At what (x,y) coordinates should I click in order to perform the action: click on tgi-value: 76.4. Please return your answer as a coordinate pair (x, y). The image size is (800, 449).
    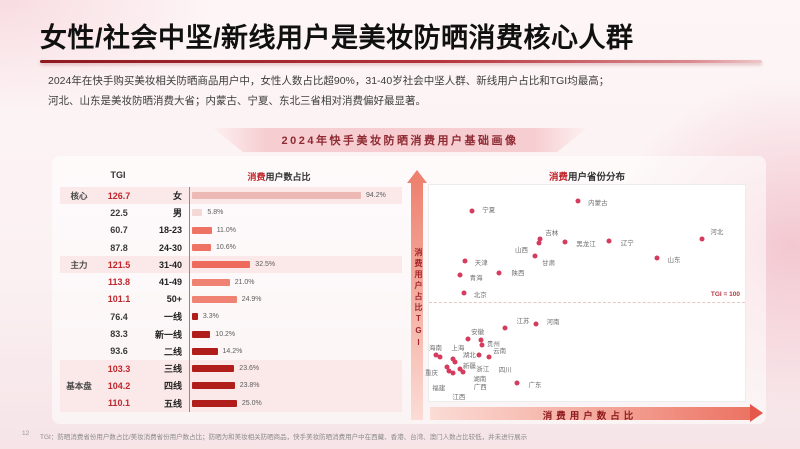
    Looking at the image, I should click on (119, 316).